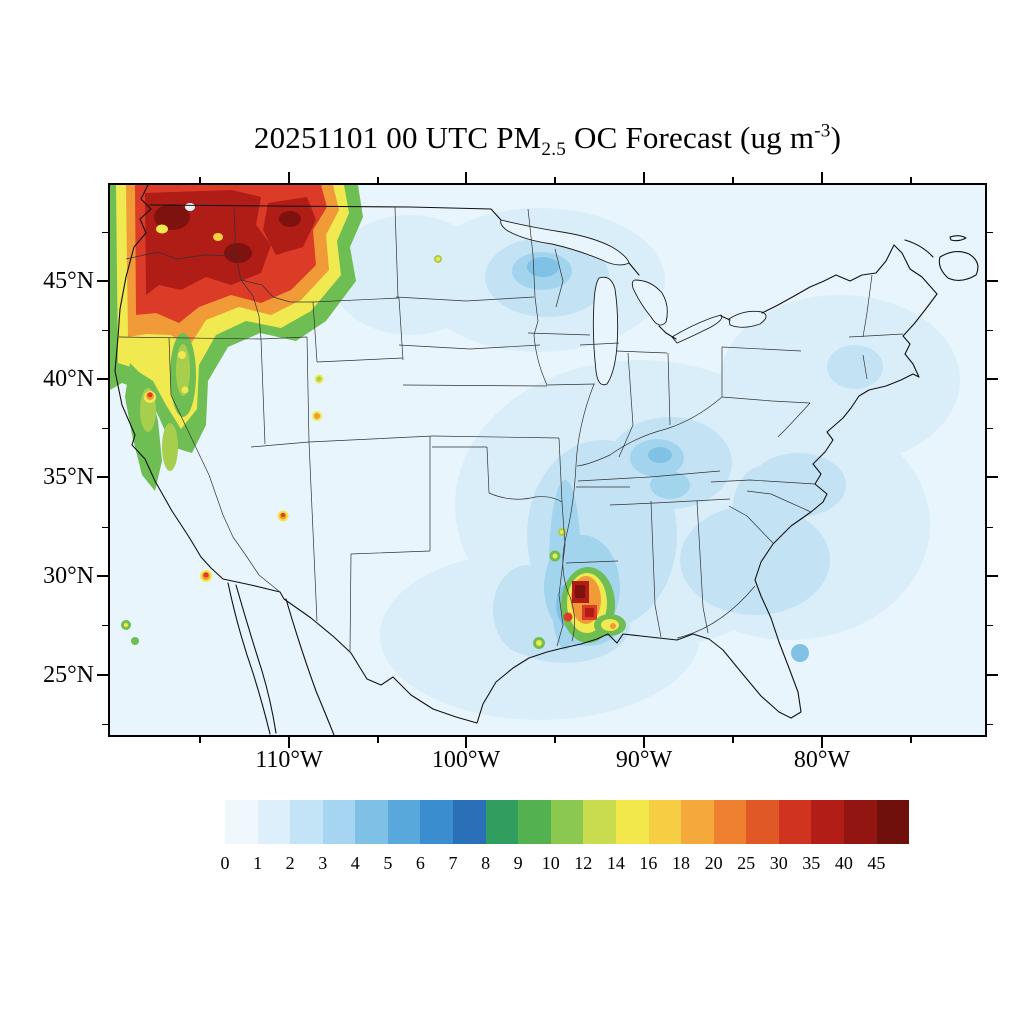  I want to click on colorbar-tick-label: 25, so click(746, 863).